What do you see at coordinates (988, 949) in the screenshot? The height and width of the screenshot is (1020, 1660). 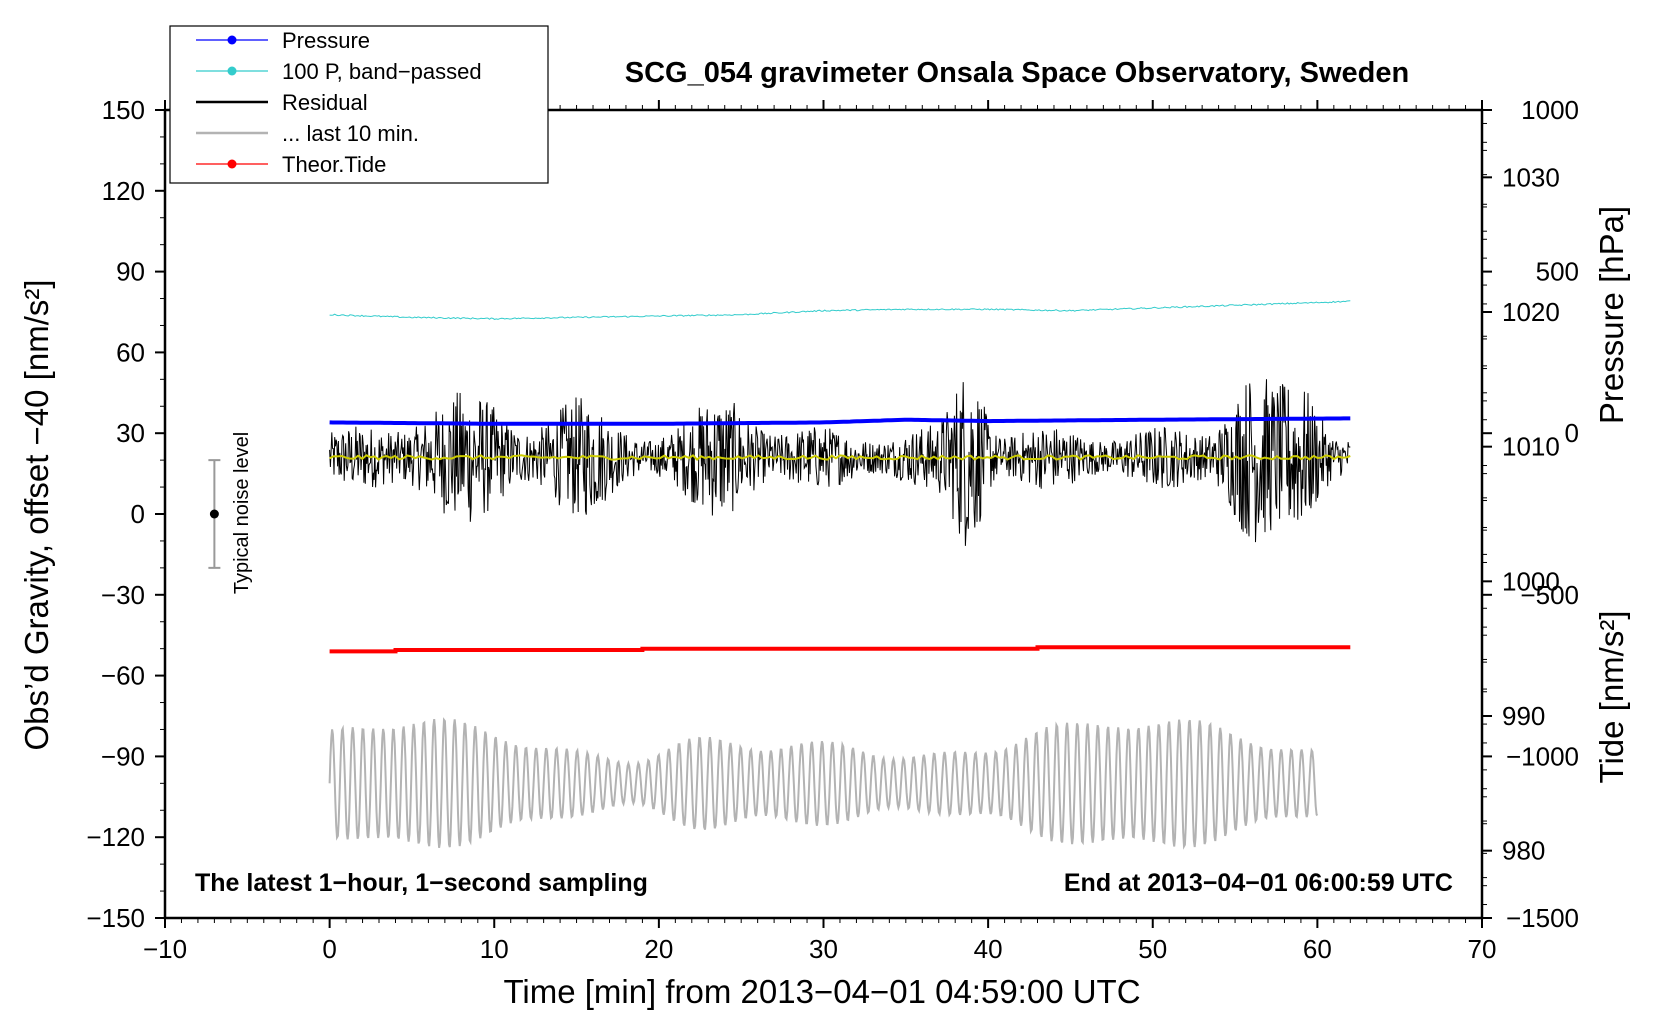 I see `x-tick-label: 40` at bounding box center [988, 949].